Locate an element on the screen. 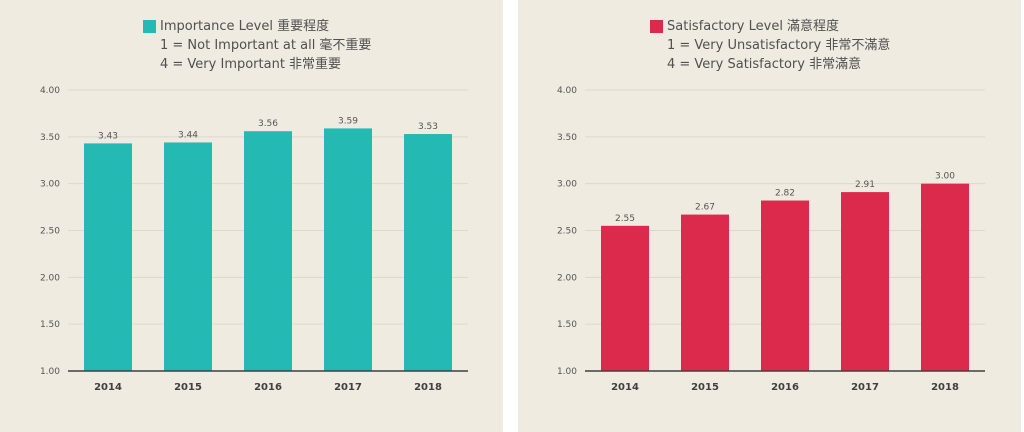 The image size is (1024, 432). legend-series-name: Importance Level 重要程度 is located at coordinates (245, 26).